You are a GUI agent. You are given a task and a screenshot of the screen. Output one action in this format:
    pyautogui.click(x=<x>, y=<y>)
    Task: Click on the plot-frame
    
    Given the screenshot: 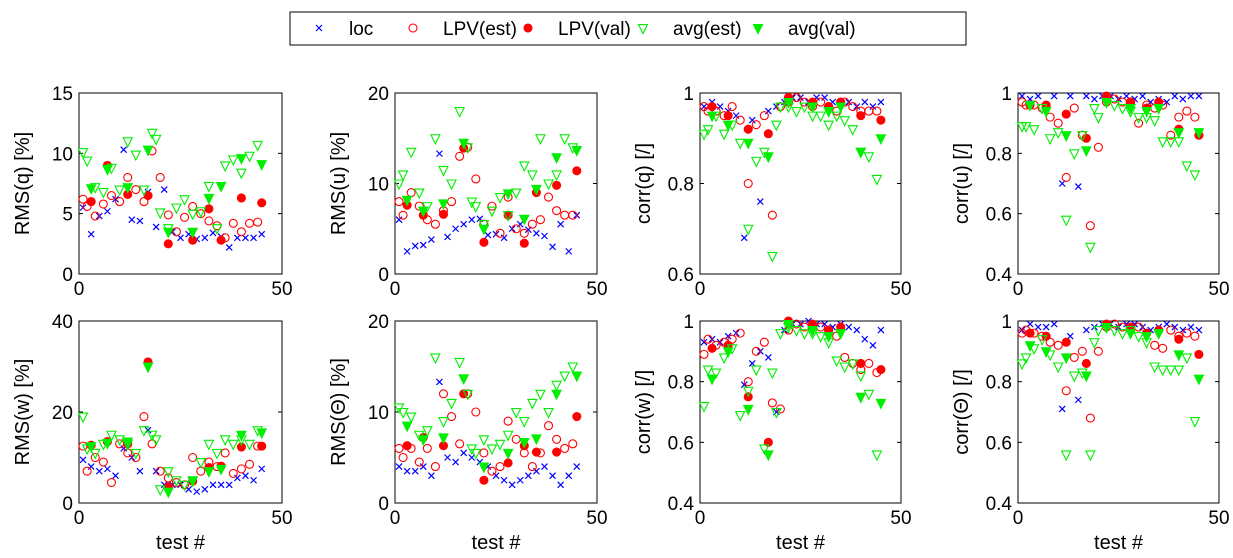 What is the action you would take?
    pyautogui.click(x=800, y=183)
    